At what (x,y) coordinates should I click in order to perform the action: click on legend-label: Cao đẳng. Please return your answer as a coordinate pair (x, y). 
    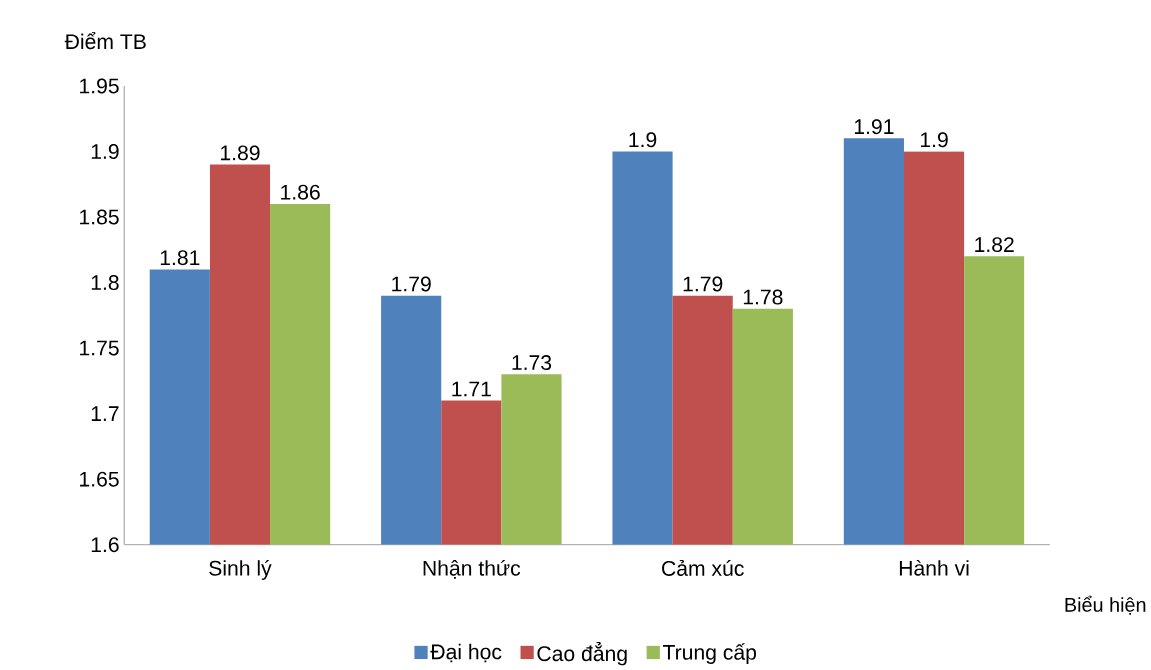
    Looking at the image, I should click on (582, 653).